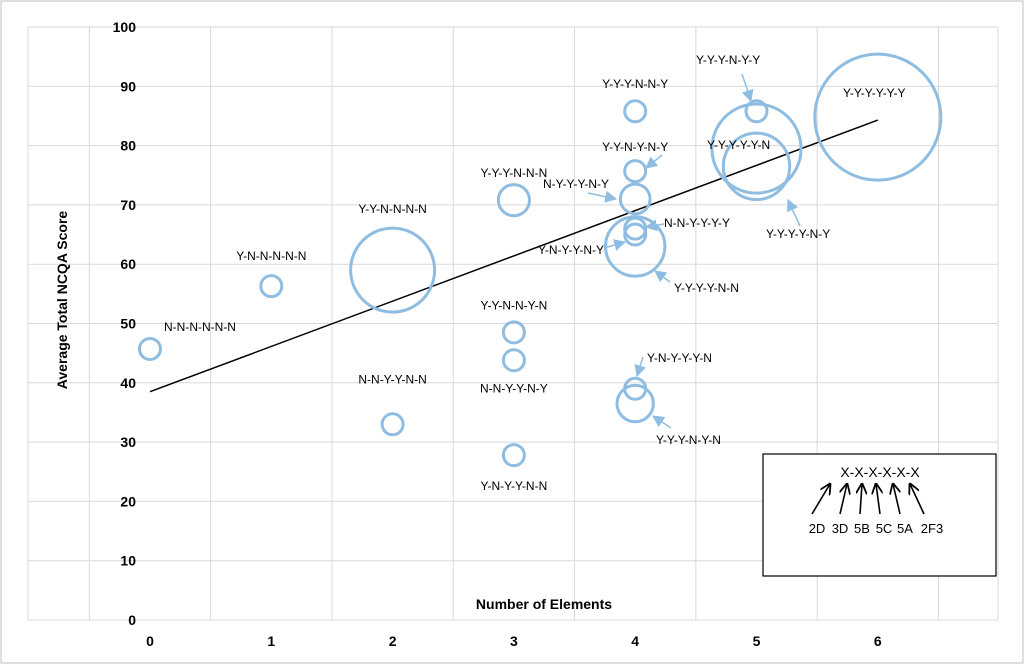 This screenshot has width=1024, height=664. I want to click on key-element-label: 2D, so click(817, 528).